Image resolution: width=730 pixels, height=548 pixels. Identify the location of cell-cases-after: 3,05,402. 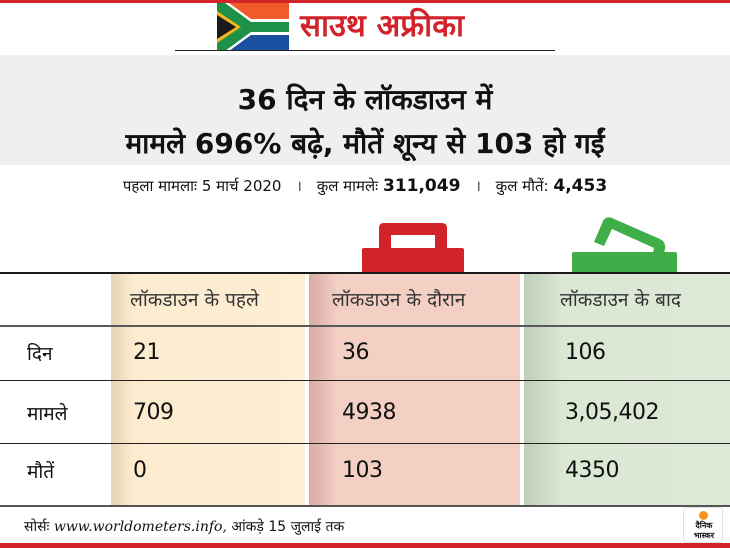
(612, 412).